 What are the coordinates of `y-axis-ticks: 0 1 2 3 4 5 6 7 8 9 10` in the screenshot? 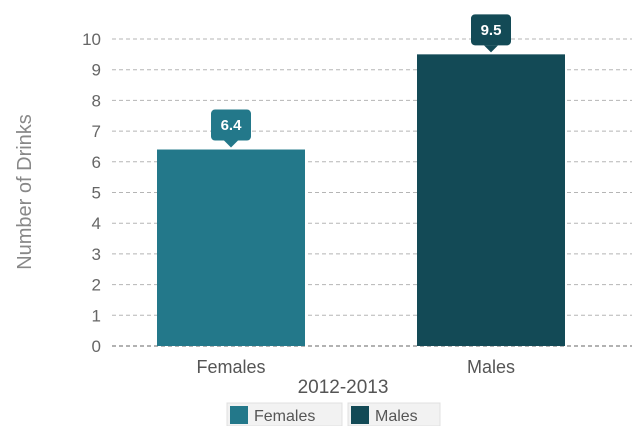 It's located at (91, 193).